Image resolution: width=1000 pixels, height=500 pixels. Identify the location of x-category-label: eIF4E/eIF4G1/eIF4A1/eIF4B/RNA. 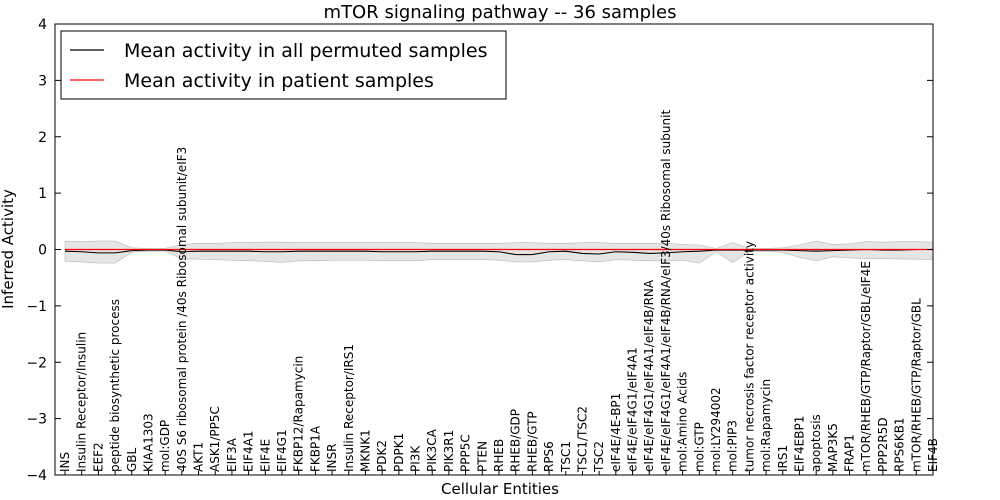
(649, 375).